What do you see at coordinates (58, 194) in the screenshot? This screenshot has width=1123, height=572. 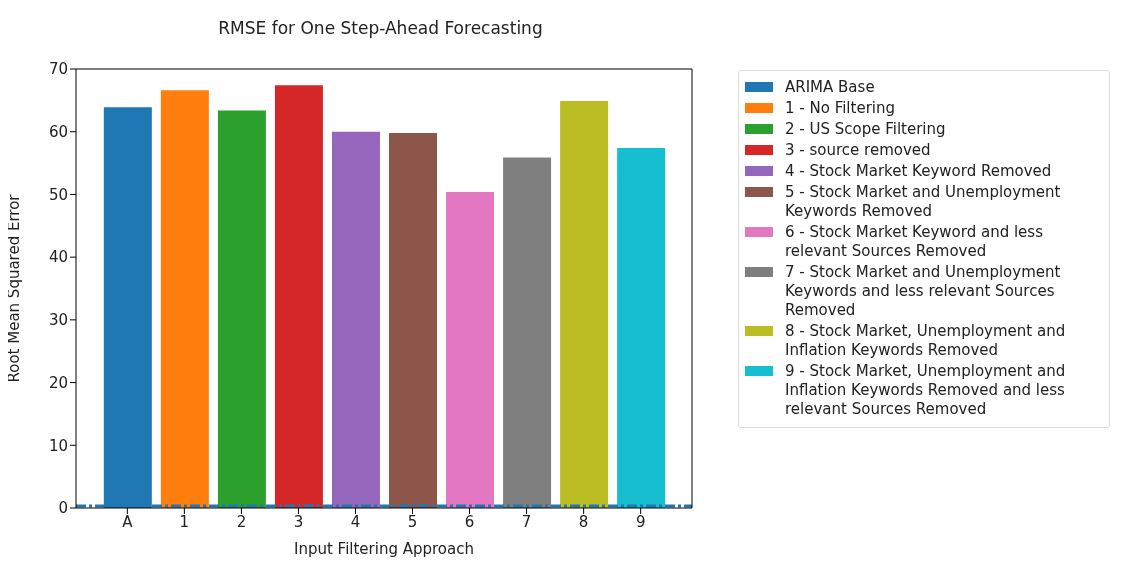 I see `y-tick-label: 50` at bounding box center [58, 194].